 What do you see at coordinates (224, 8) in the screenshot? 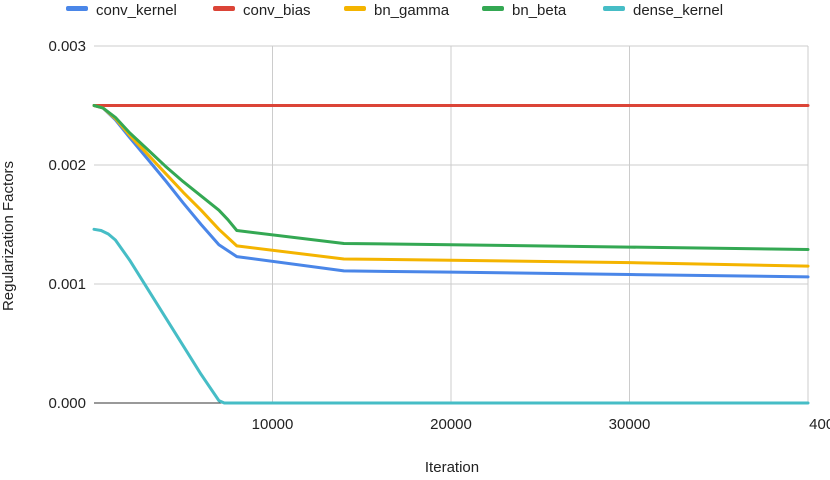
I see `legend-swatch-conv-bias` at bounding box center [224, 8].